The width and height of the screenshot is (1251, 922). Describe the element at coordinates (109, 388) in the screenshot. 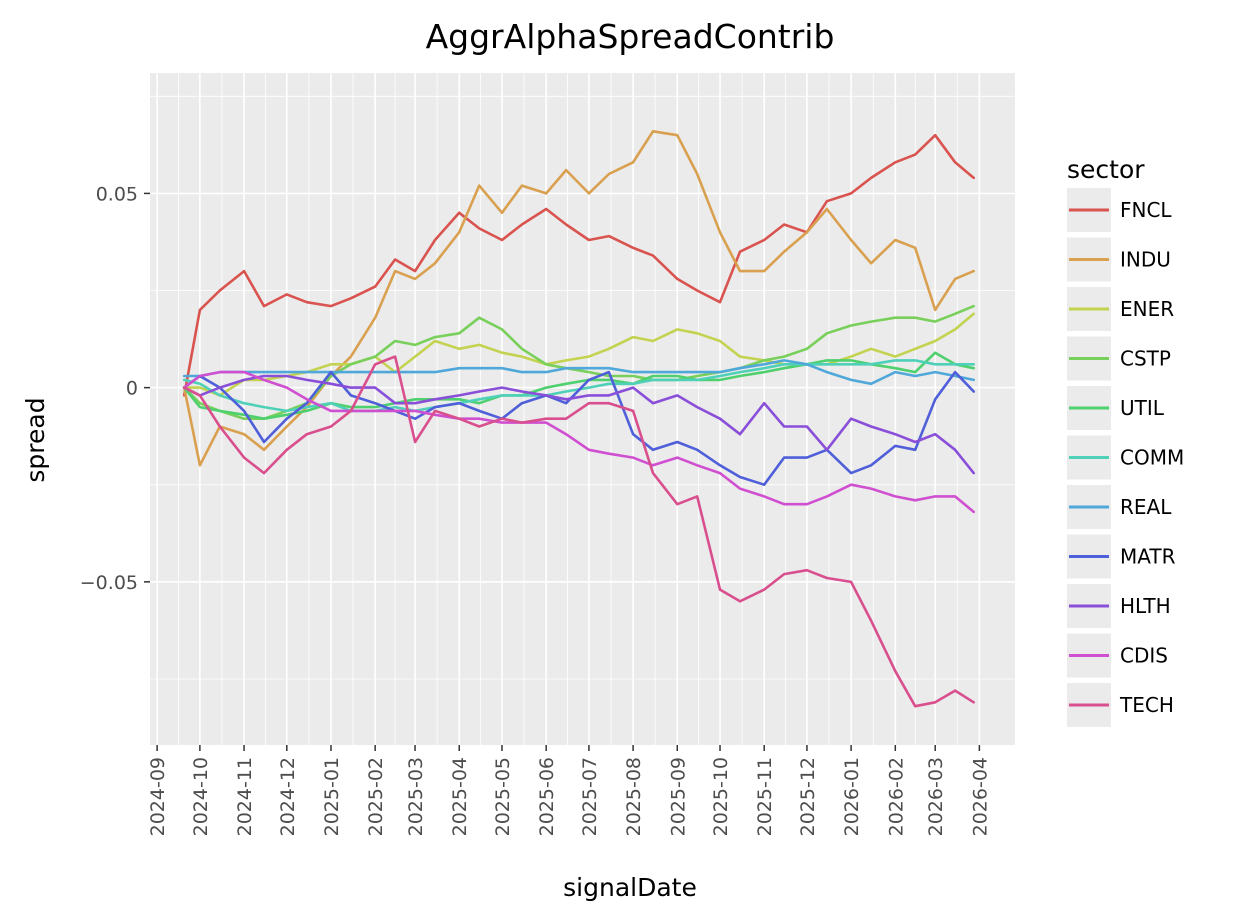

I see `y-tick-labels: 0.05 0 −0.05` at that location.